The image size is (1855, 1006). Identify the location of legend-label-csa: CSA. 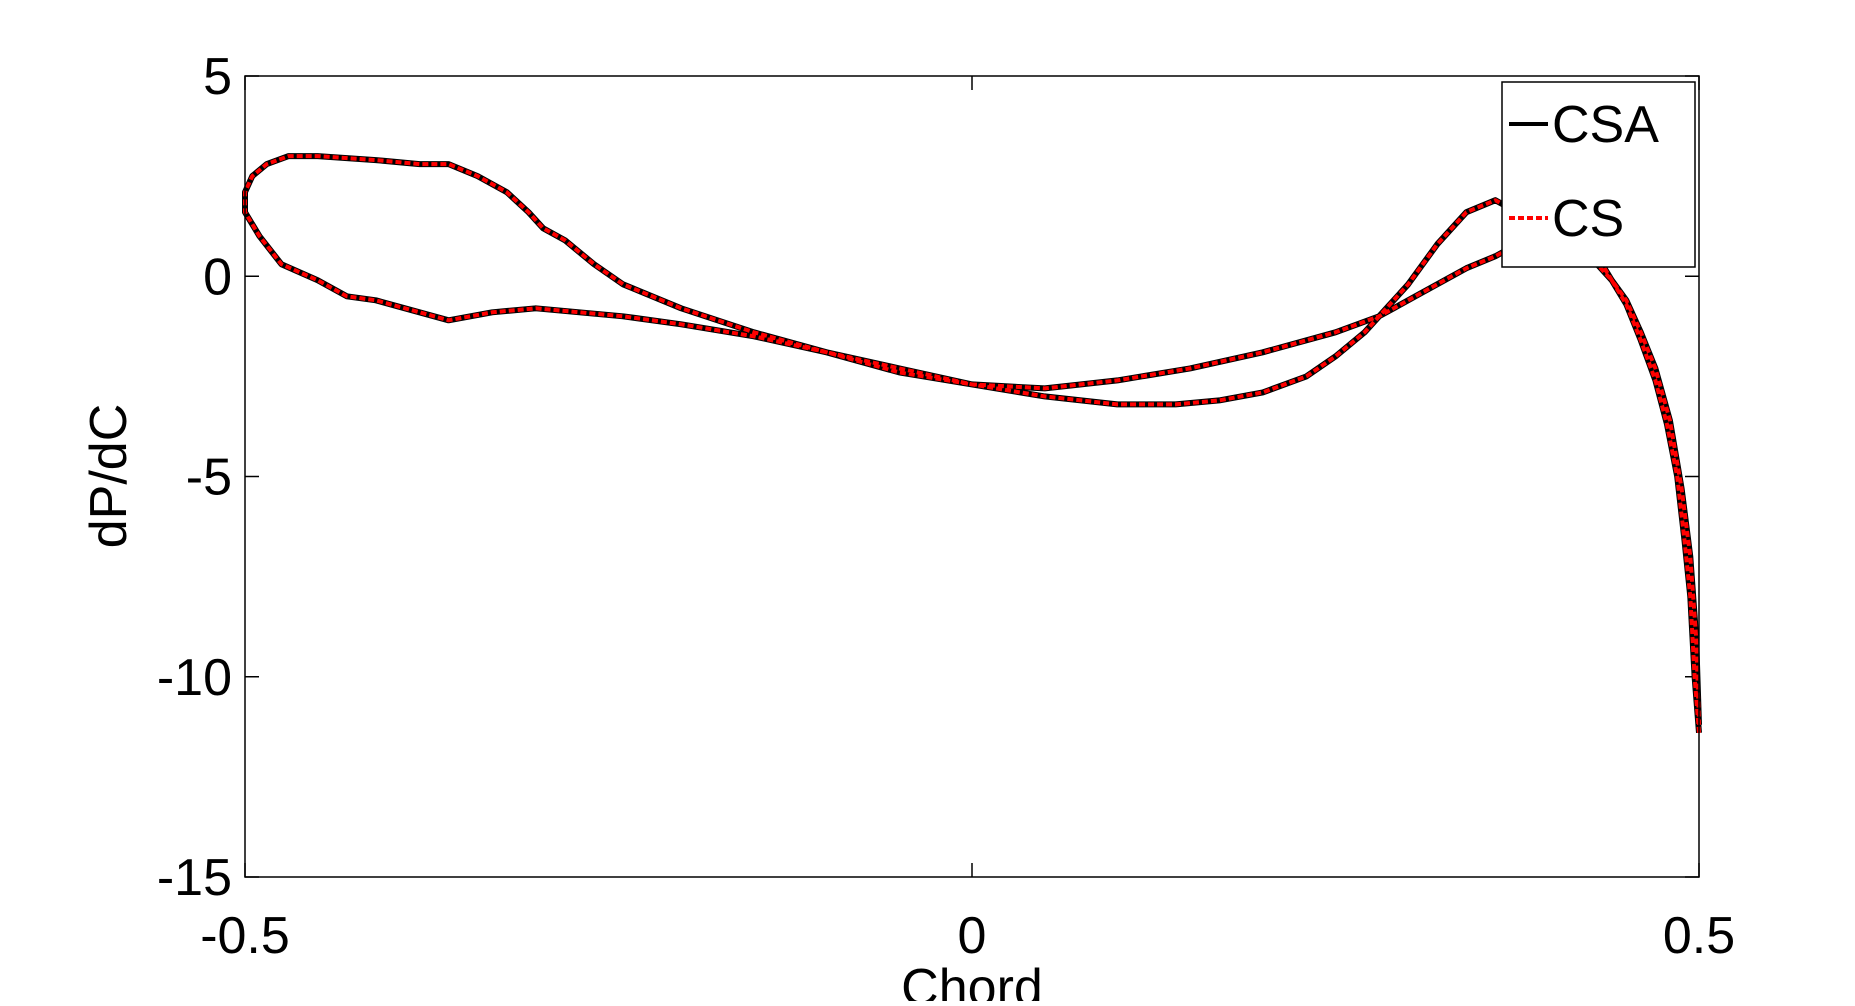
(1605, 125).